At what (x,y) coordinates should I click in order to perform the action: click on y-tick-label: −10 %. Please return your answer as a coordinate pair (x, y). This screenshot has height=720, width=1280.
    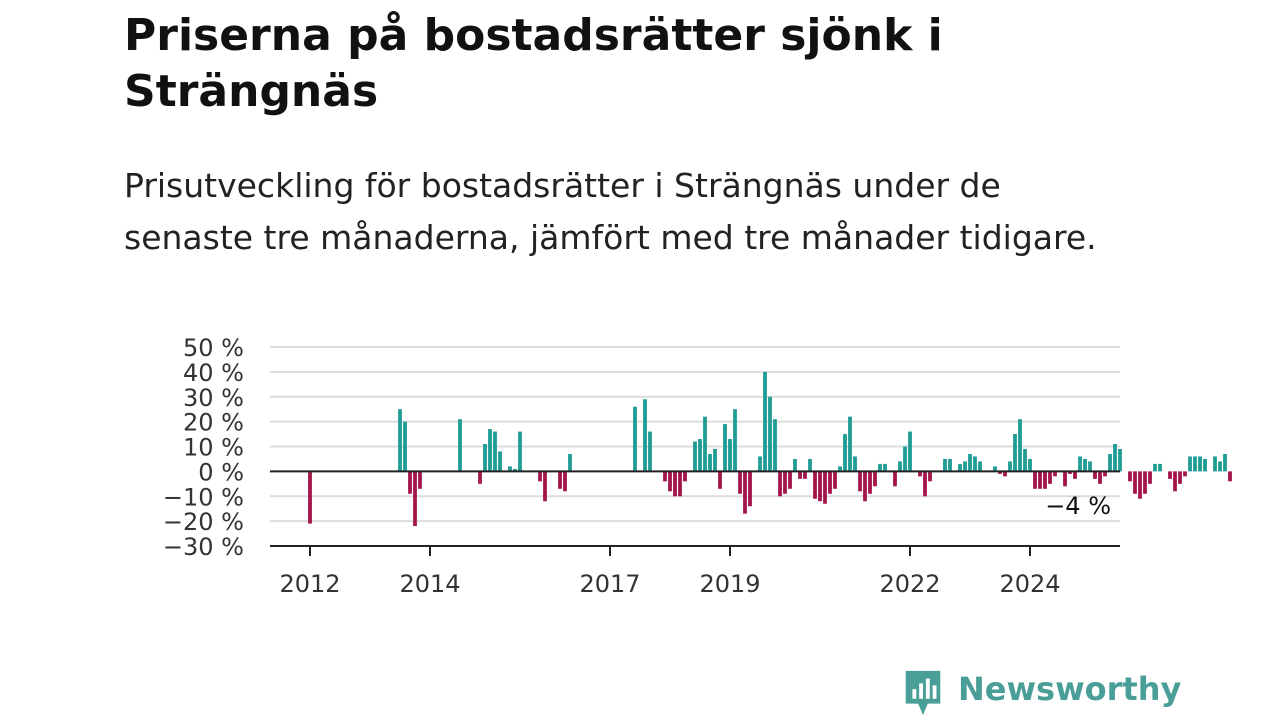
    Looking at the image, I should click on (203, 497).